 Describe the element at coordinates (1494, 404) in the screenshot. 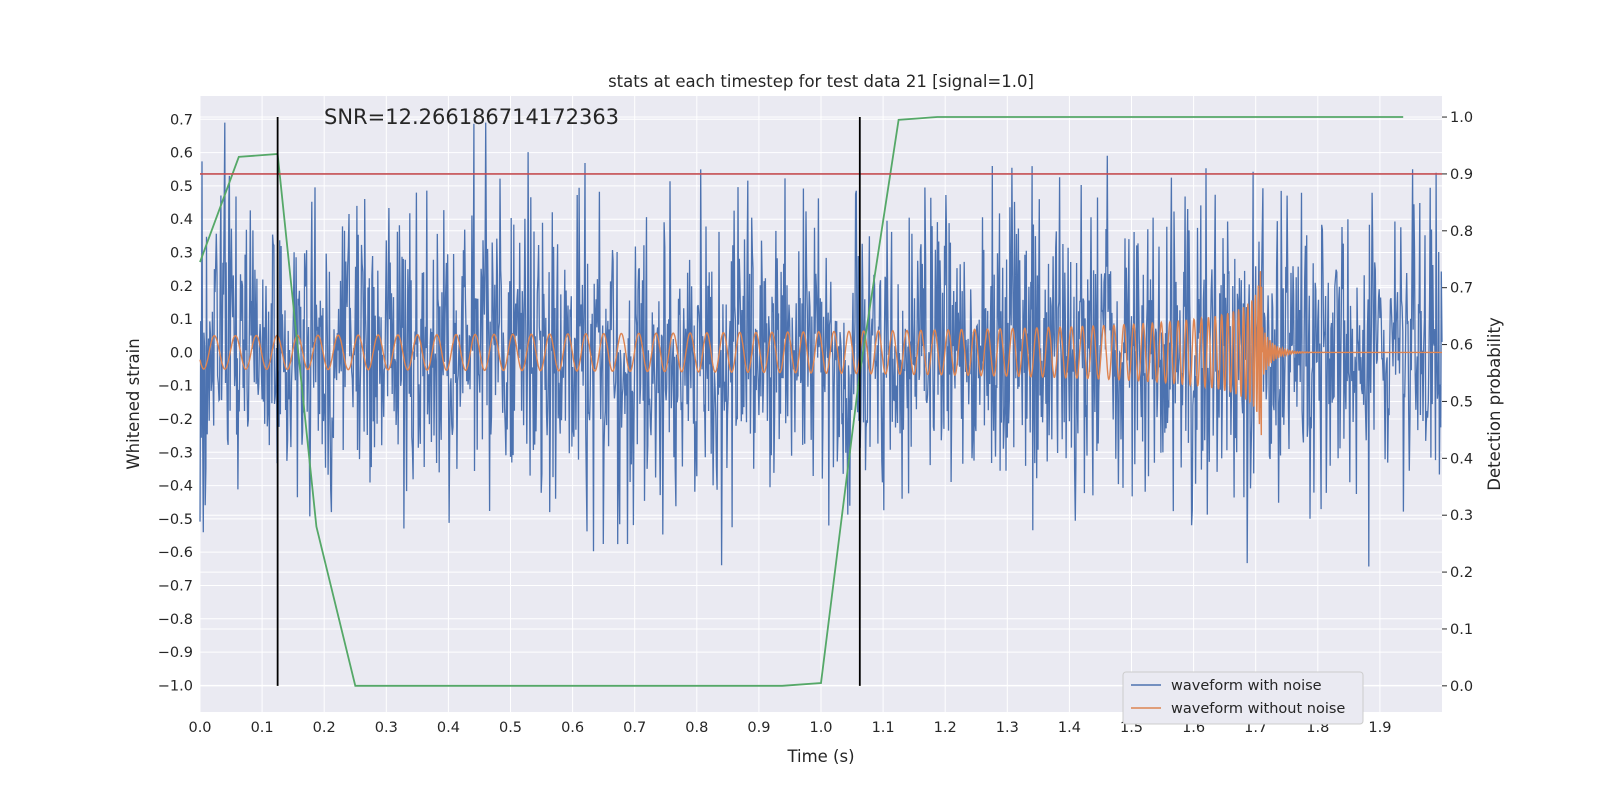

I see `y-axis-right-label: Detection probability` at that location.